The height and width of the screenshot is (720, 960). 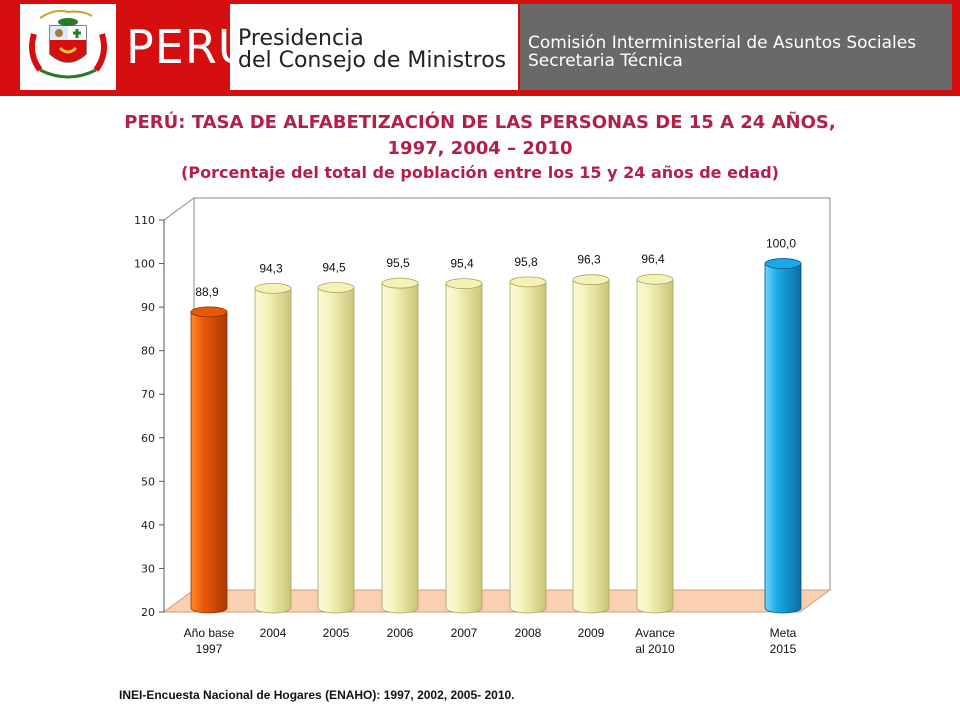 I want to click on y-tick-label: 70, so click(x=148, y=394).